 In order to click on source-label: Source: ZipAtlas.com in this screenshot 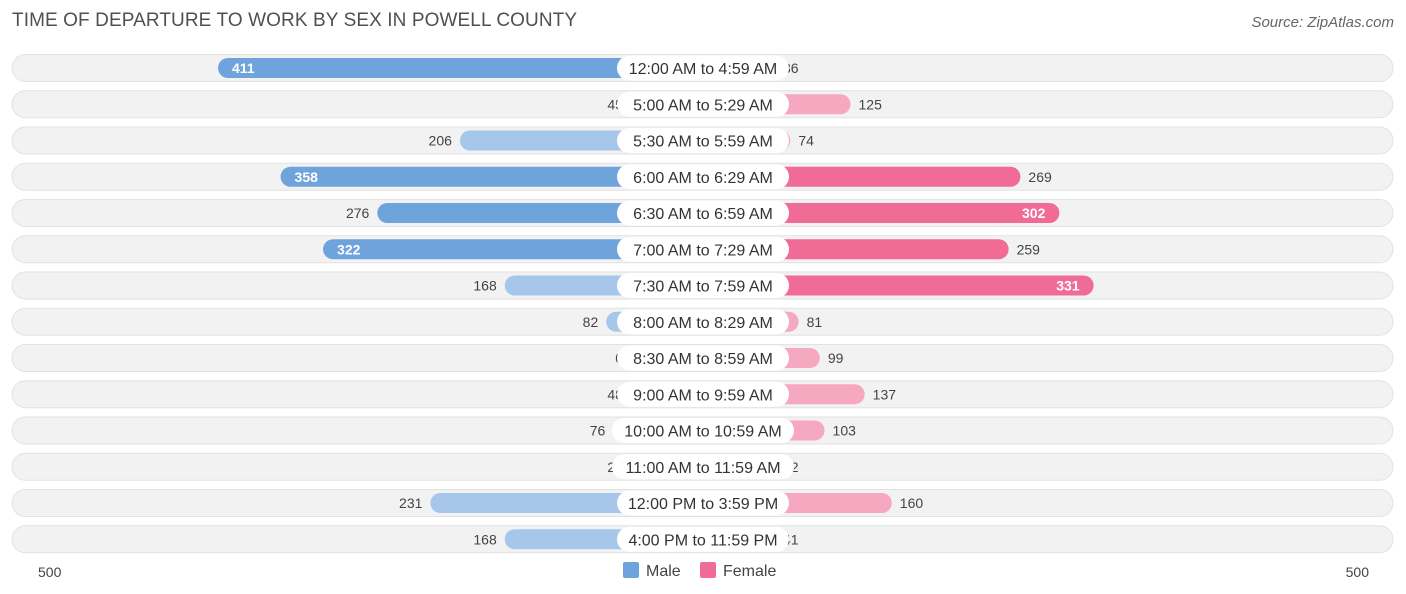, I will do `click(1322, 22)`.